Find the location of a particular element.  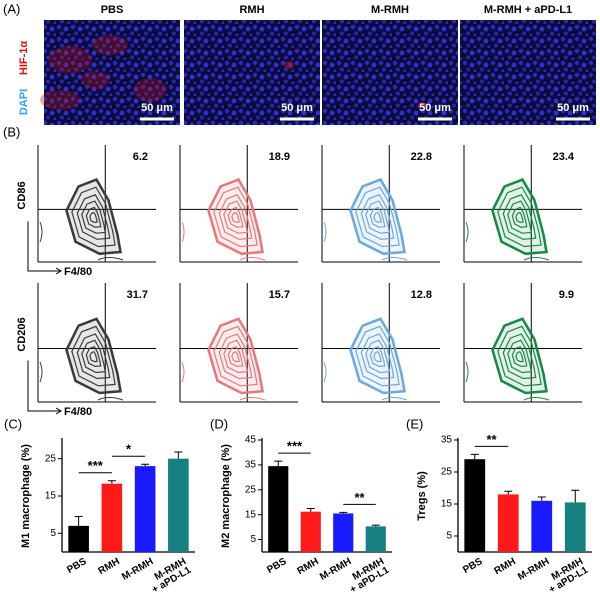

channel-label: DAPI is located at coordinates (24, 102).